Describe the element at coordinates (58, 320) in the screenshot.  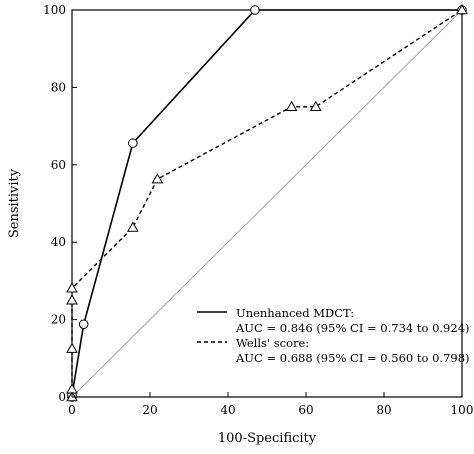
I see `y-tick-label: 20` at that location.